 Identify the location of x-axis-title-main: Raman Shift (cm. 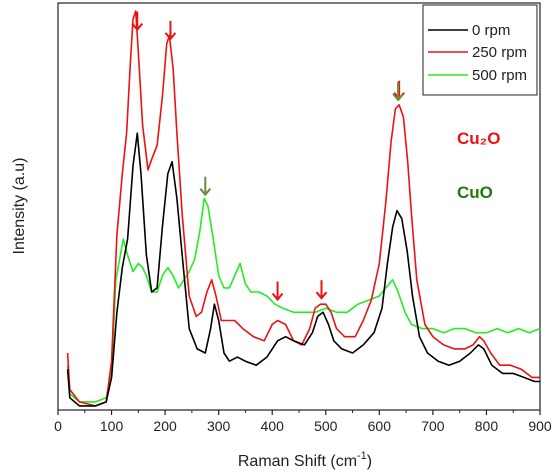
(297, 461).